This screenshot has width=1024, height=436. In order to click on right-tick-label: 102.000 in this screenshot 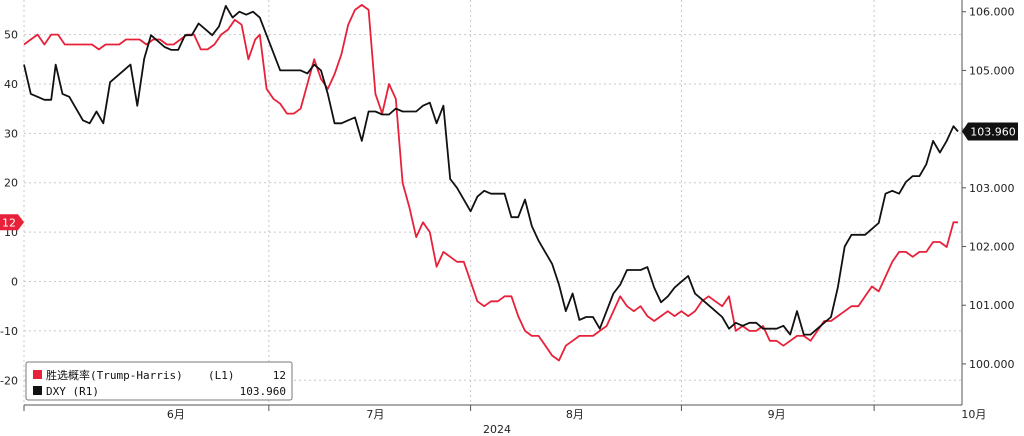, I will do `click(992, 247)`.